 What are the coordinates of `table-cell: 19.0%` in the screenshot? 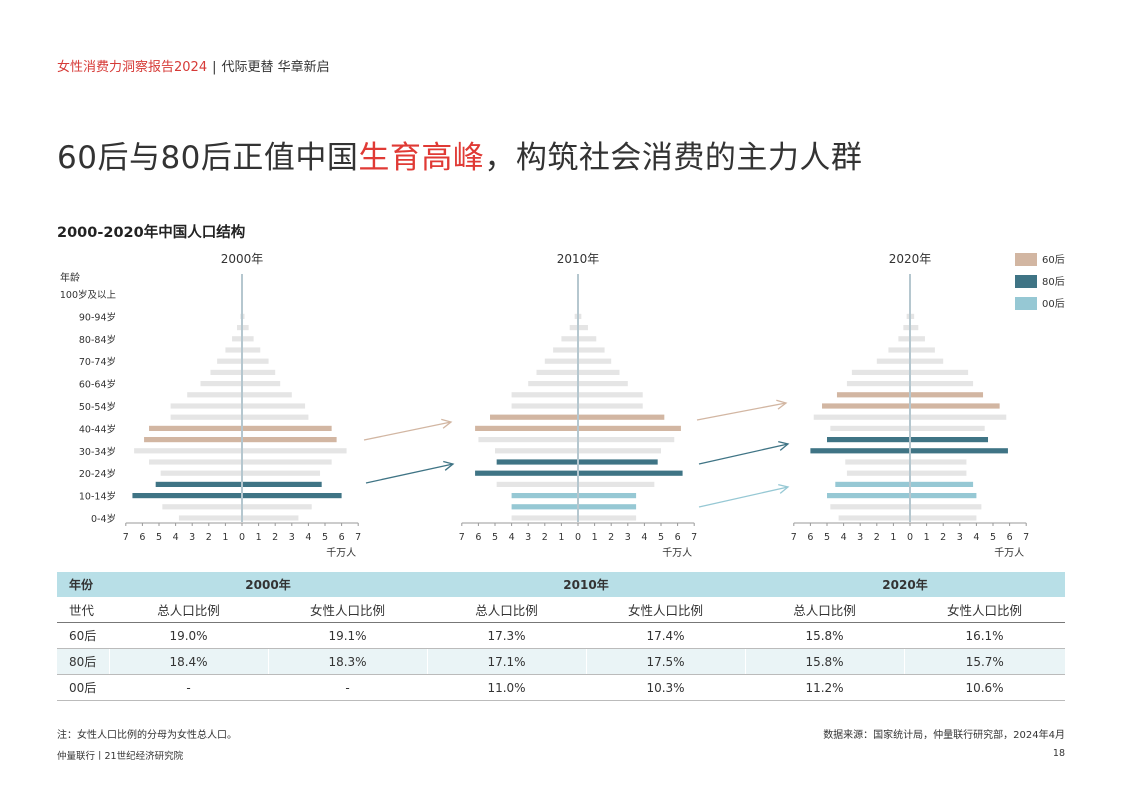 It's located at (188, 635).